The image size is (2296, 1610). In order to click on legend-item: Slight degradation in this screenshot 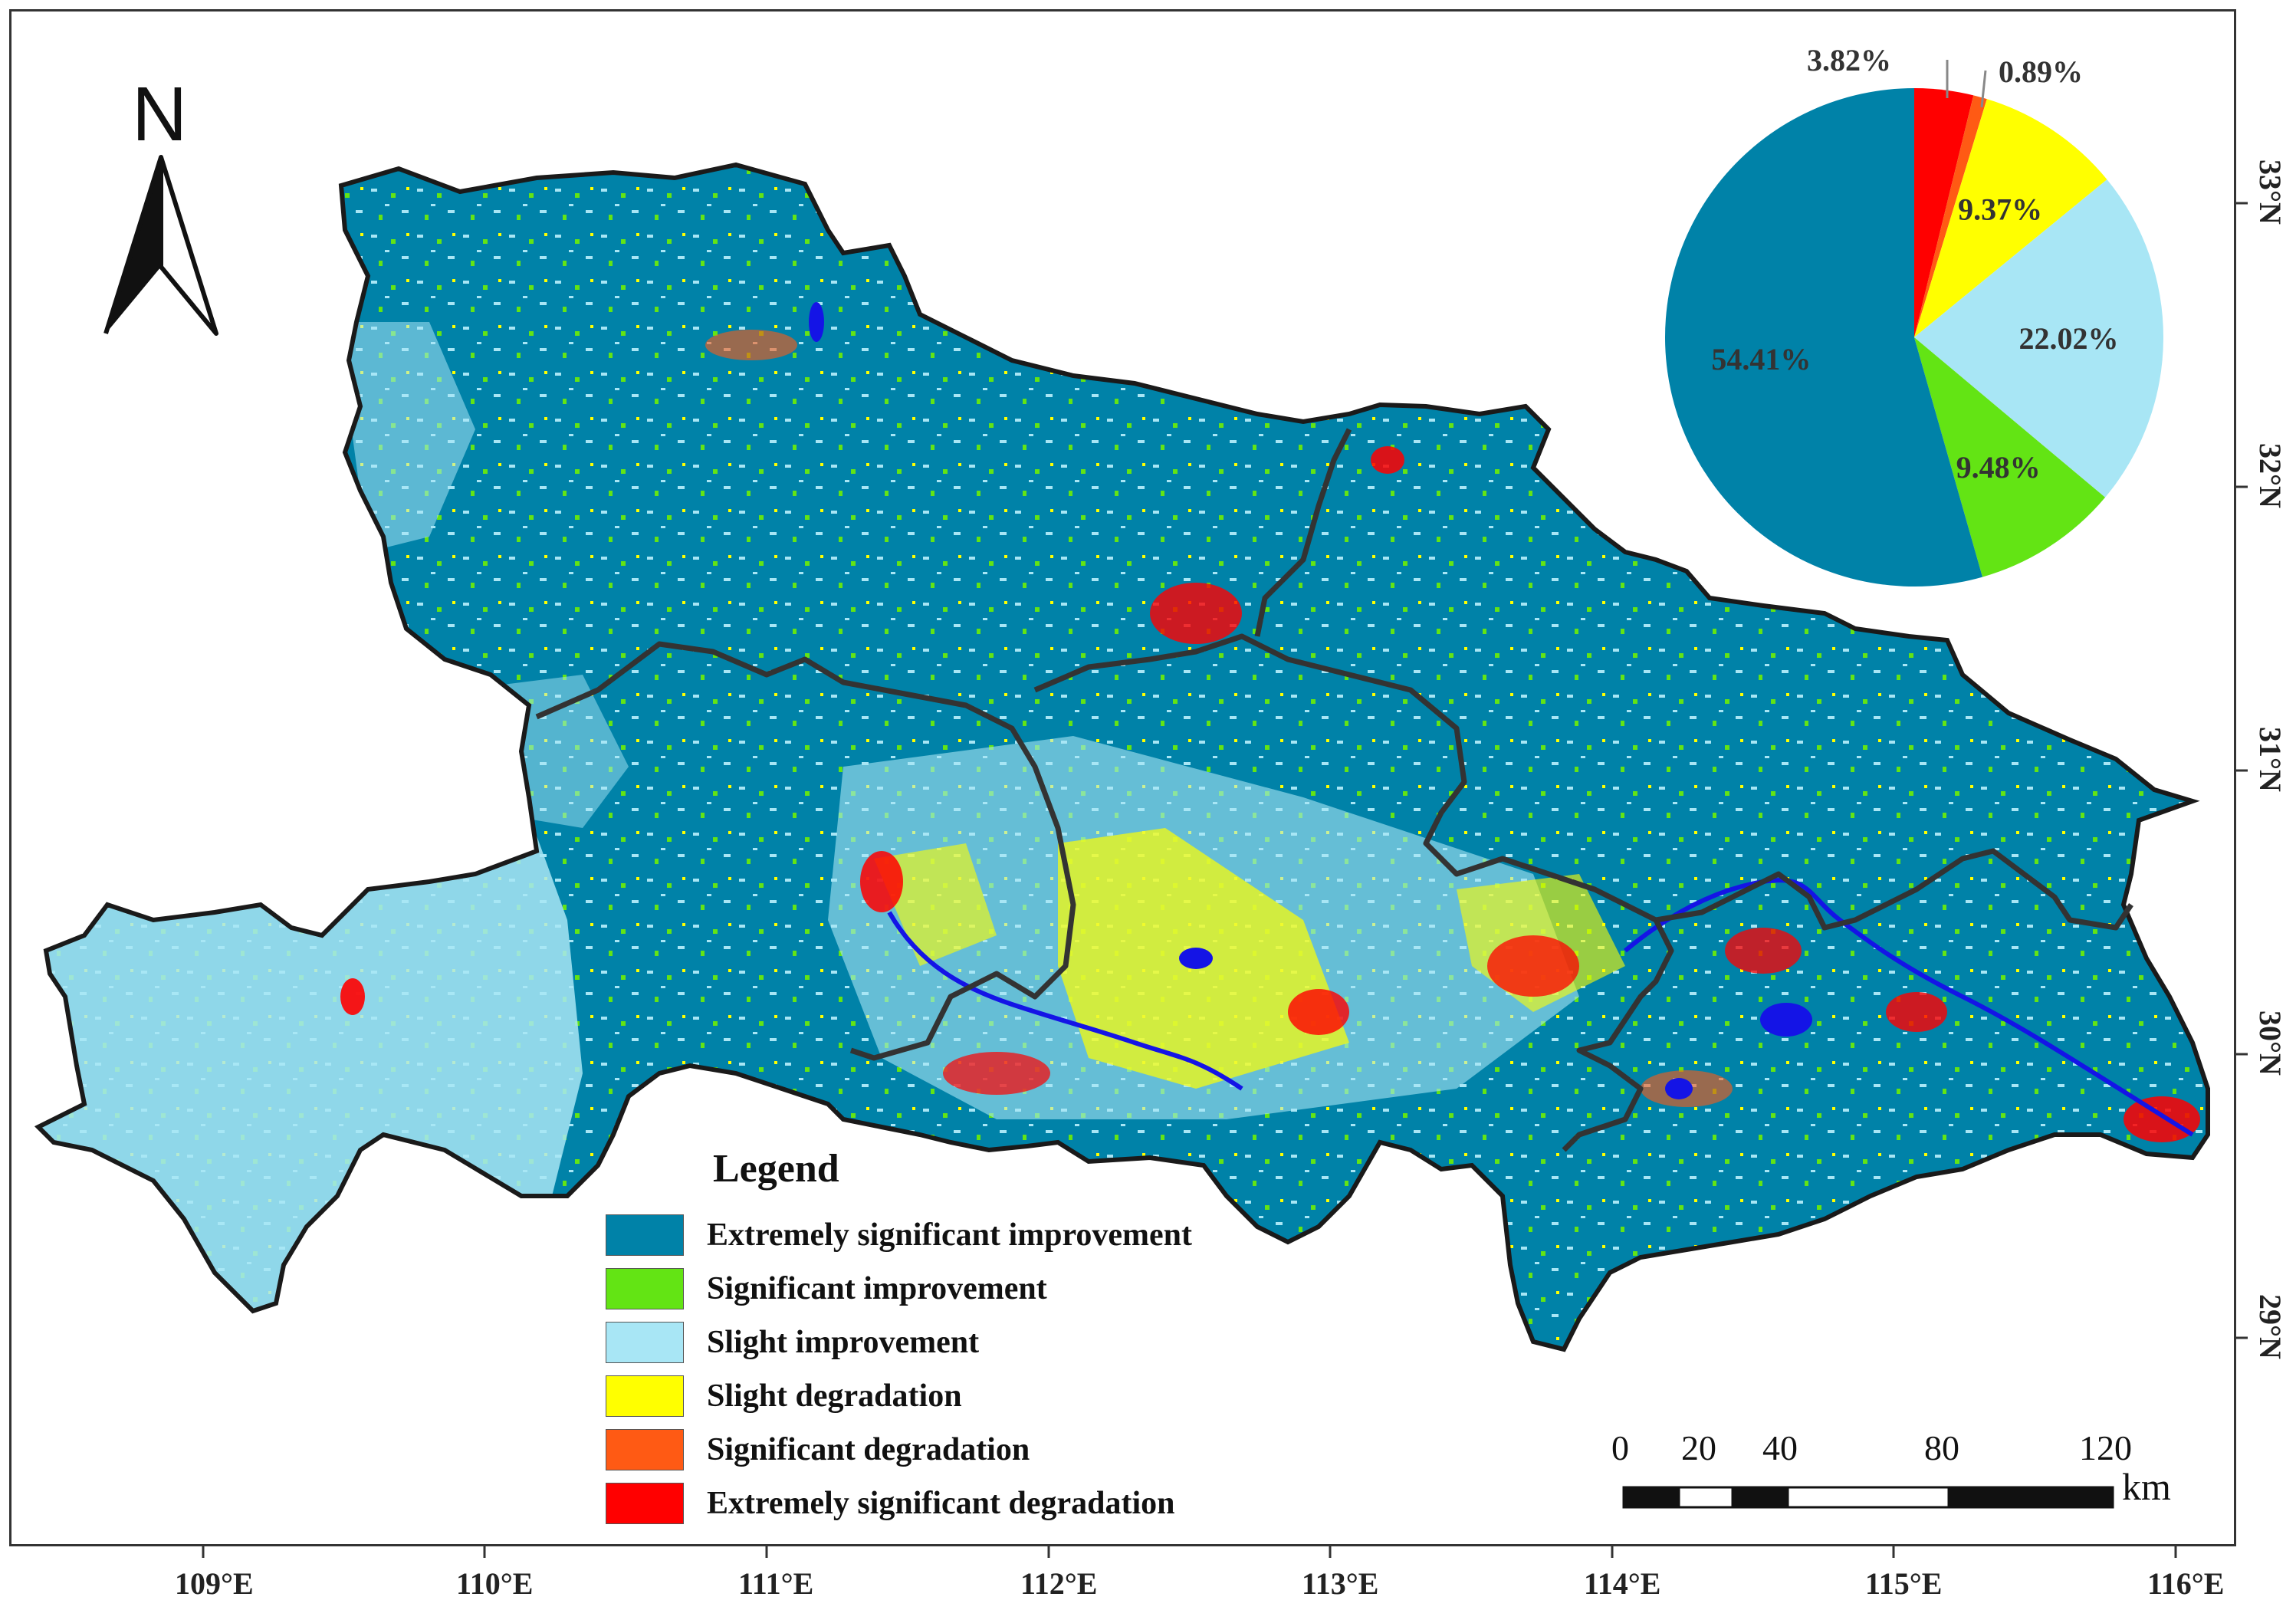, I will do `click(981, 1396)`.